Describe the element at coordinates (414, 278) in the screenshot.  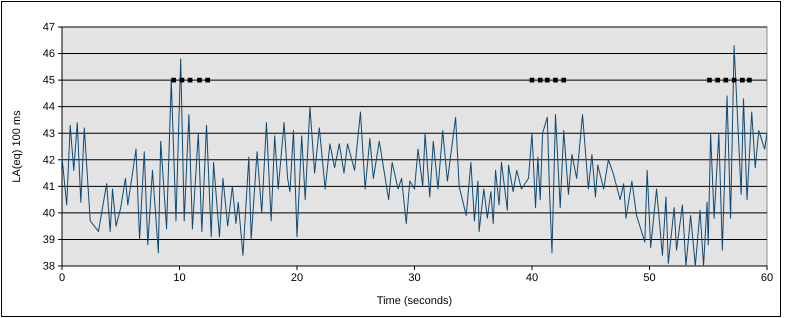
I see `x-tick-label: 30` at that location.